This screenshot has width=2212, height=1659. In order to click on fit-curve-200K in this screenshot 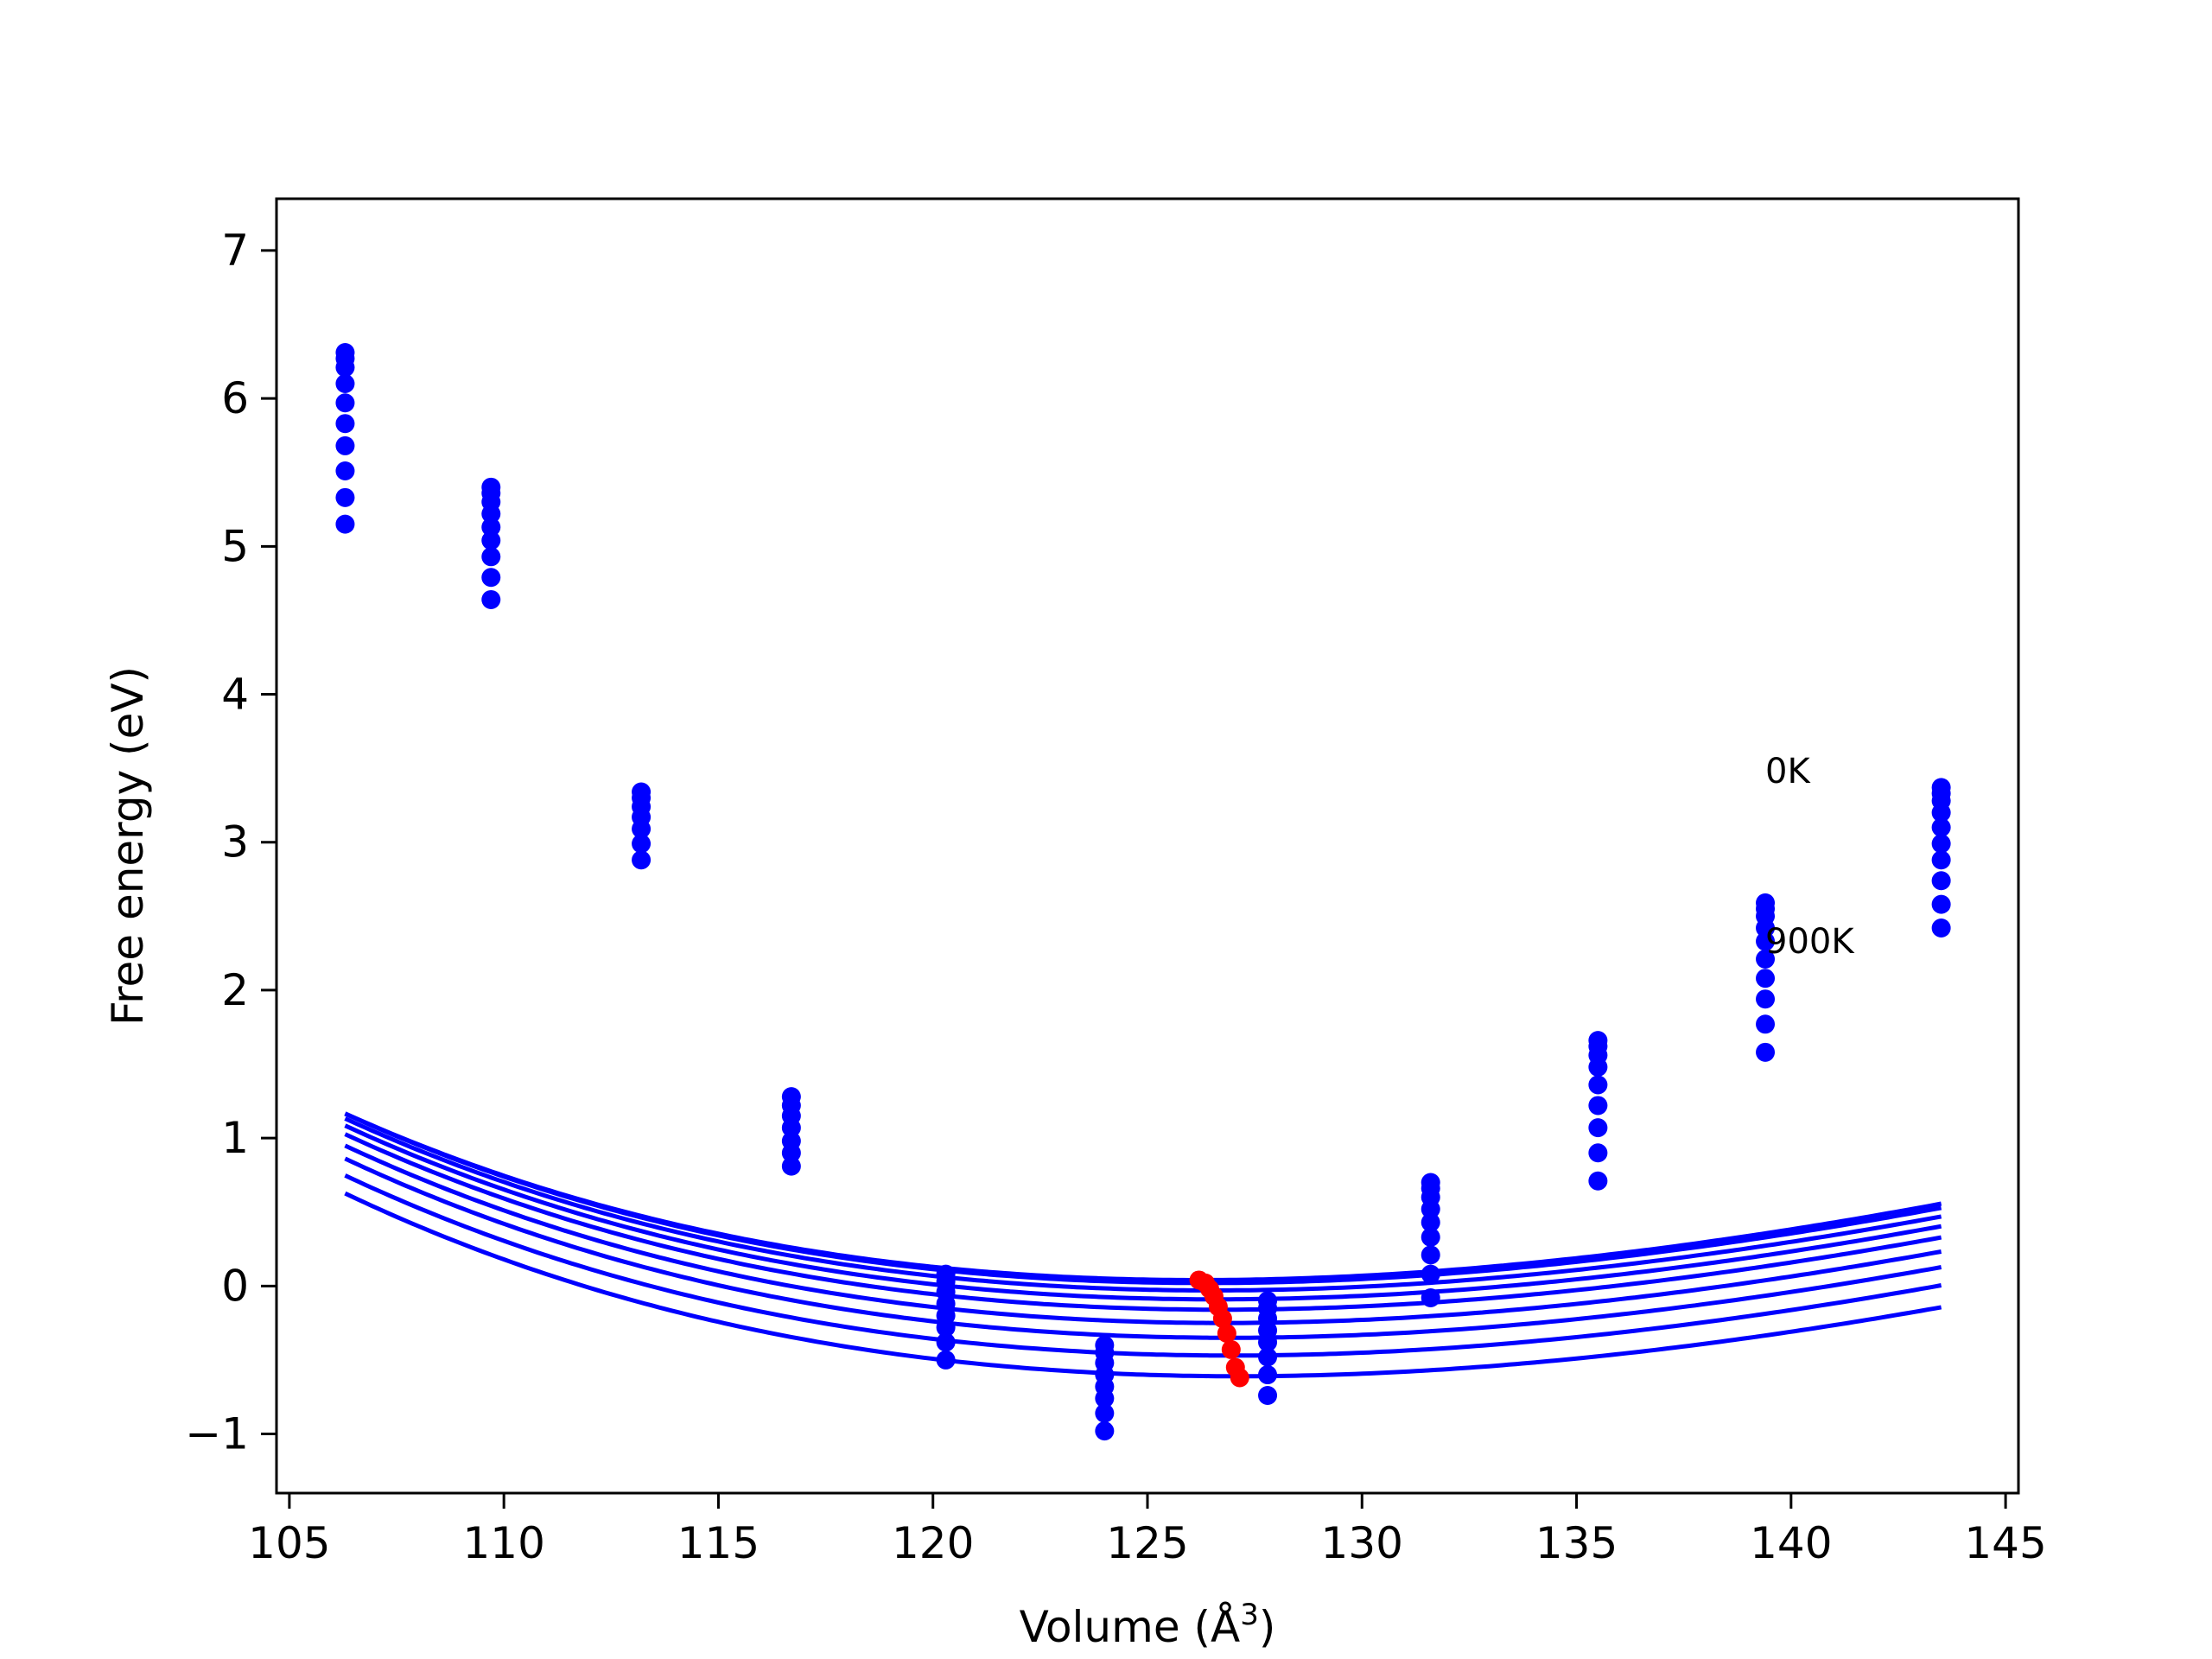, I will do `click(1143, 1204)`.